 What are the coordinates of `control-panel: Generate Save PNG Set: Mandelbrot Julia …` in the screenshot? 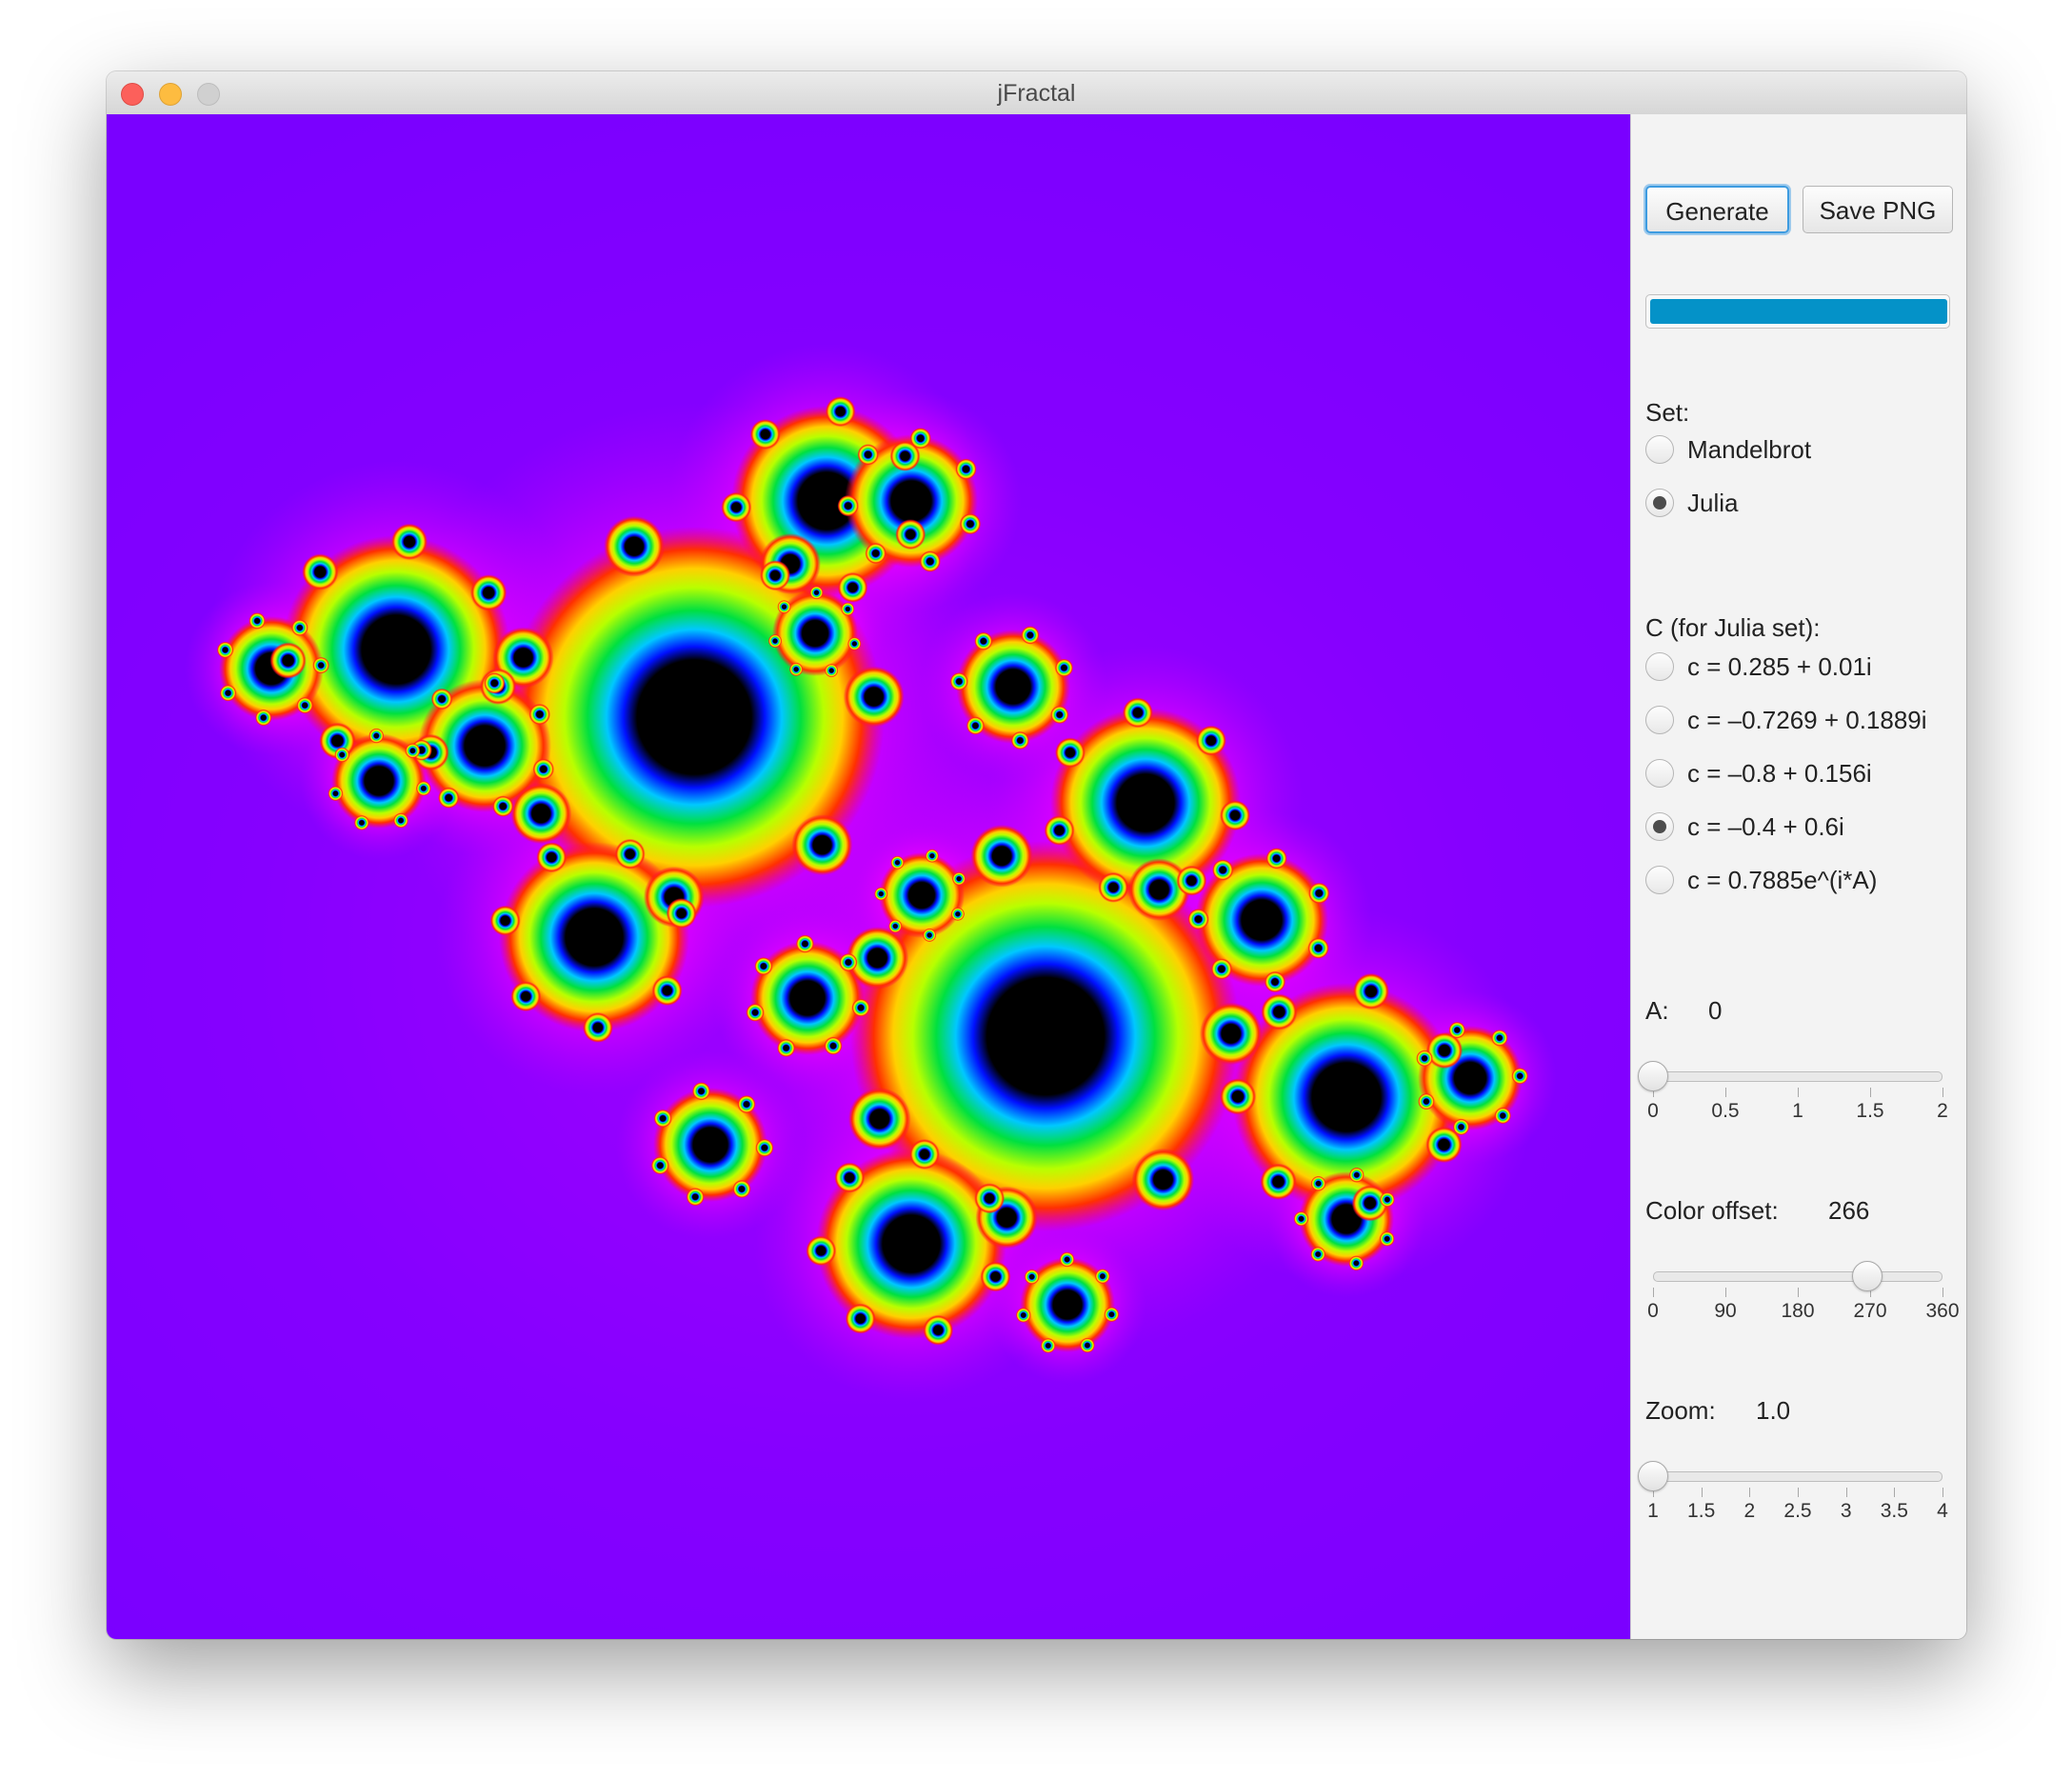 It's located at (1798, 876).